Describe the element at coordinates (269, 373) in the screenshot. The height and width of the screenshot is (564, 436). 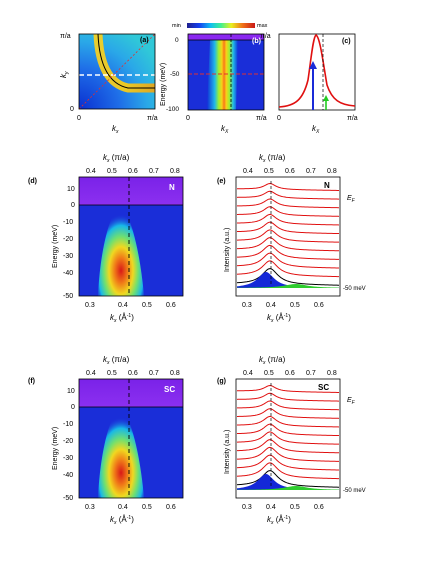
I see `panel-g-top-tick-1: 0.5` at that location.